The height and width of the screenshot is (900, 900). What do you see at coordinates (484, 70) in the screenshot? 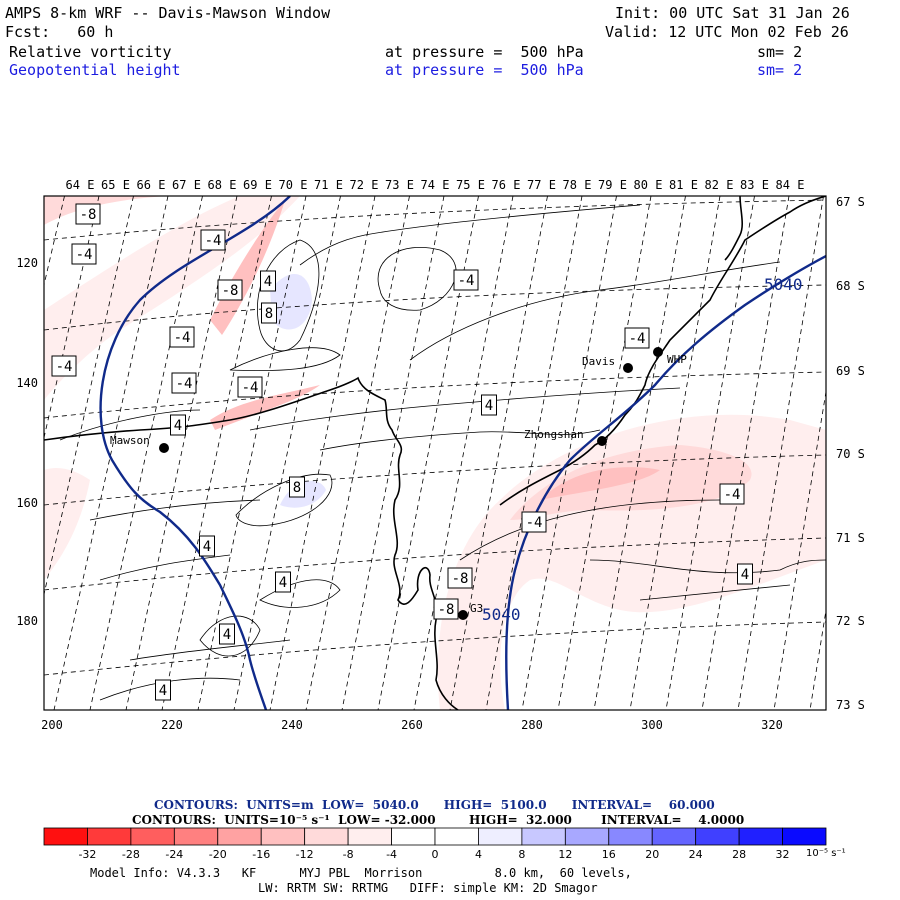
I see `field2-level: at pressure = 500 hPa` at bounding box center [484, 70].